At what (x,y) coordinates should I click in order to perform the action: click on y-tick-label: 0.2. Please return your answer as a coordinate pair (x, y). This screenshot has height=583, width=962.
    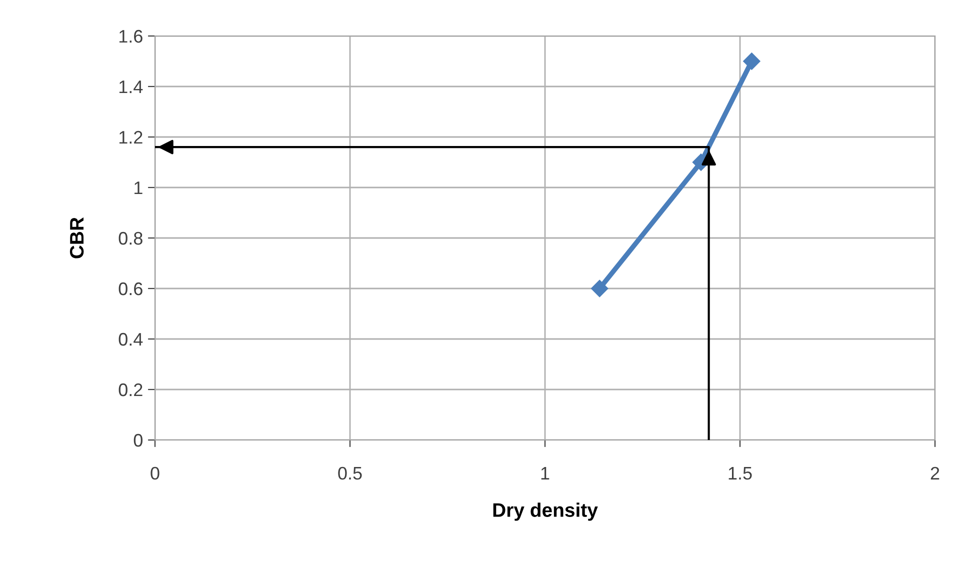
    Looking at the image, I should click on (130, 389).